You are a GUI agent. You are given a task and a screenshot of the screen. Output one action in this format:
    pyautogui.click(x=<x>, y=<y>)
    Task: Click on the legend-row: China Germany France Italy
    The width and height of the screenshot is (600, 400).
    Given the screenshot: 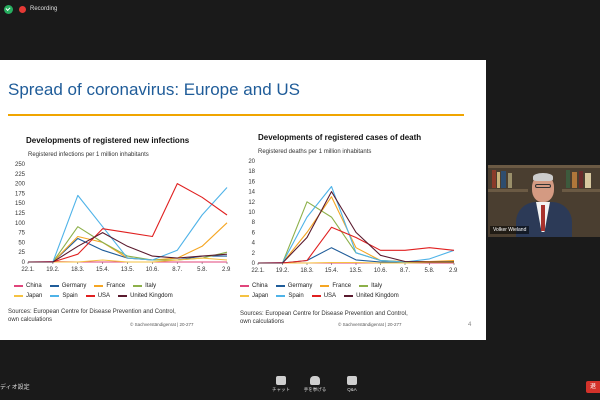 What is the action you would take?
    pyautogui.click(x=319, y=286)
    